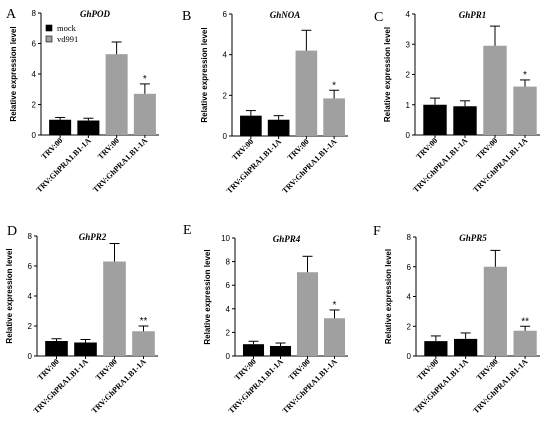  Describe the element at coordinates (67, 28) in the screenshot. I see `legend-label: mock` at that location.